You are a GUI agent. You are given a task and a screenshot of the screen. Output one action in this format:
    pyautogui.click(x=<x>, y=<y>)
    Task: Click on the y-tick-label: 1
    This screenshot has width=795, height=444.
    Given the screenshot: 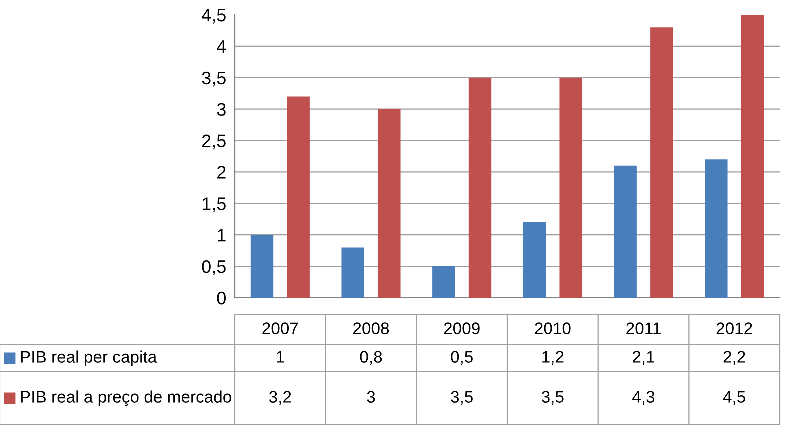 What is the action you would take?
    pyautogui.click(x=222, y=235)
    